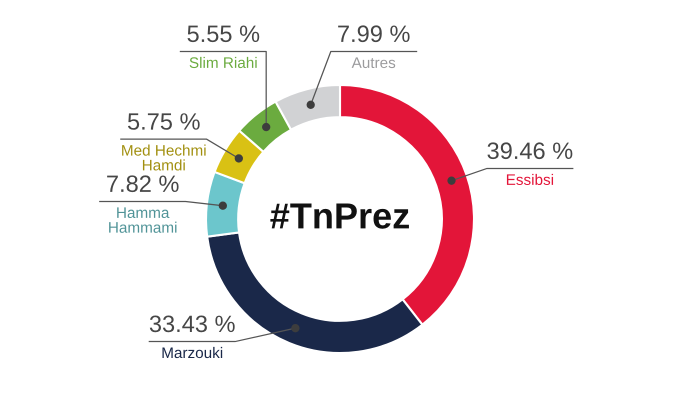 The image size is (680, 400). Describe the element at coordinates (192, 323) in the screenshot. I see `data-label: 33.43 %` at that location.